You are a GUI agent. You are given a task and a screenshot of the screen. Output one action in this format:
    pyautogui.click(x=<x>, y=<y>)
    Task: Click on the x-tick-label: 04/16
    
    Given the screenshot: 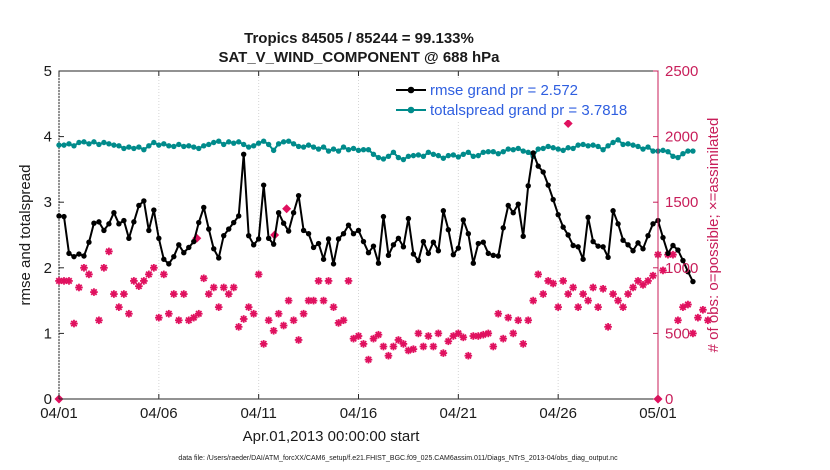 What is the action you would take?
    pyautogui.click(x=359, y=413)
    